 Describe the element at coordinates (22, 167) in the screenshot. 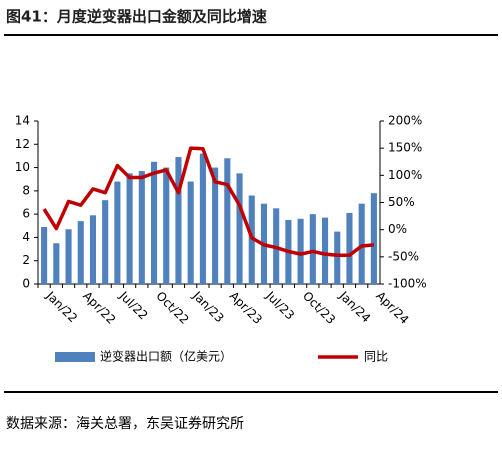

I see `y-tick-label: 10` at that location.